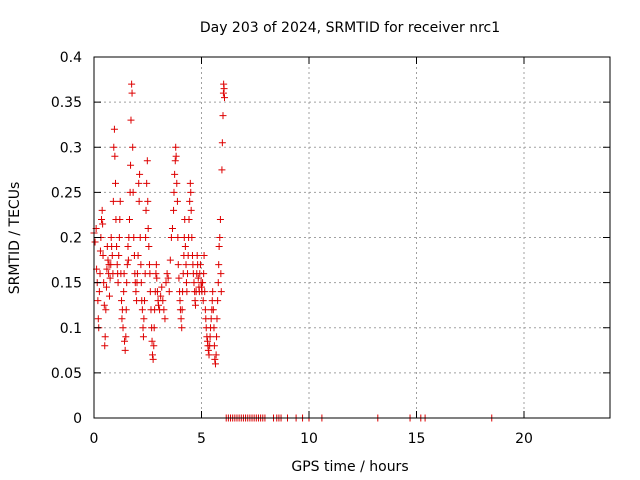 The height and width of the screenshot is (480, 640). What do you see at coordinates (417, 439) in the screenshot?
I see `x-tick-label: 15` at bounding box center [417, 439].